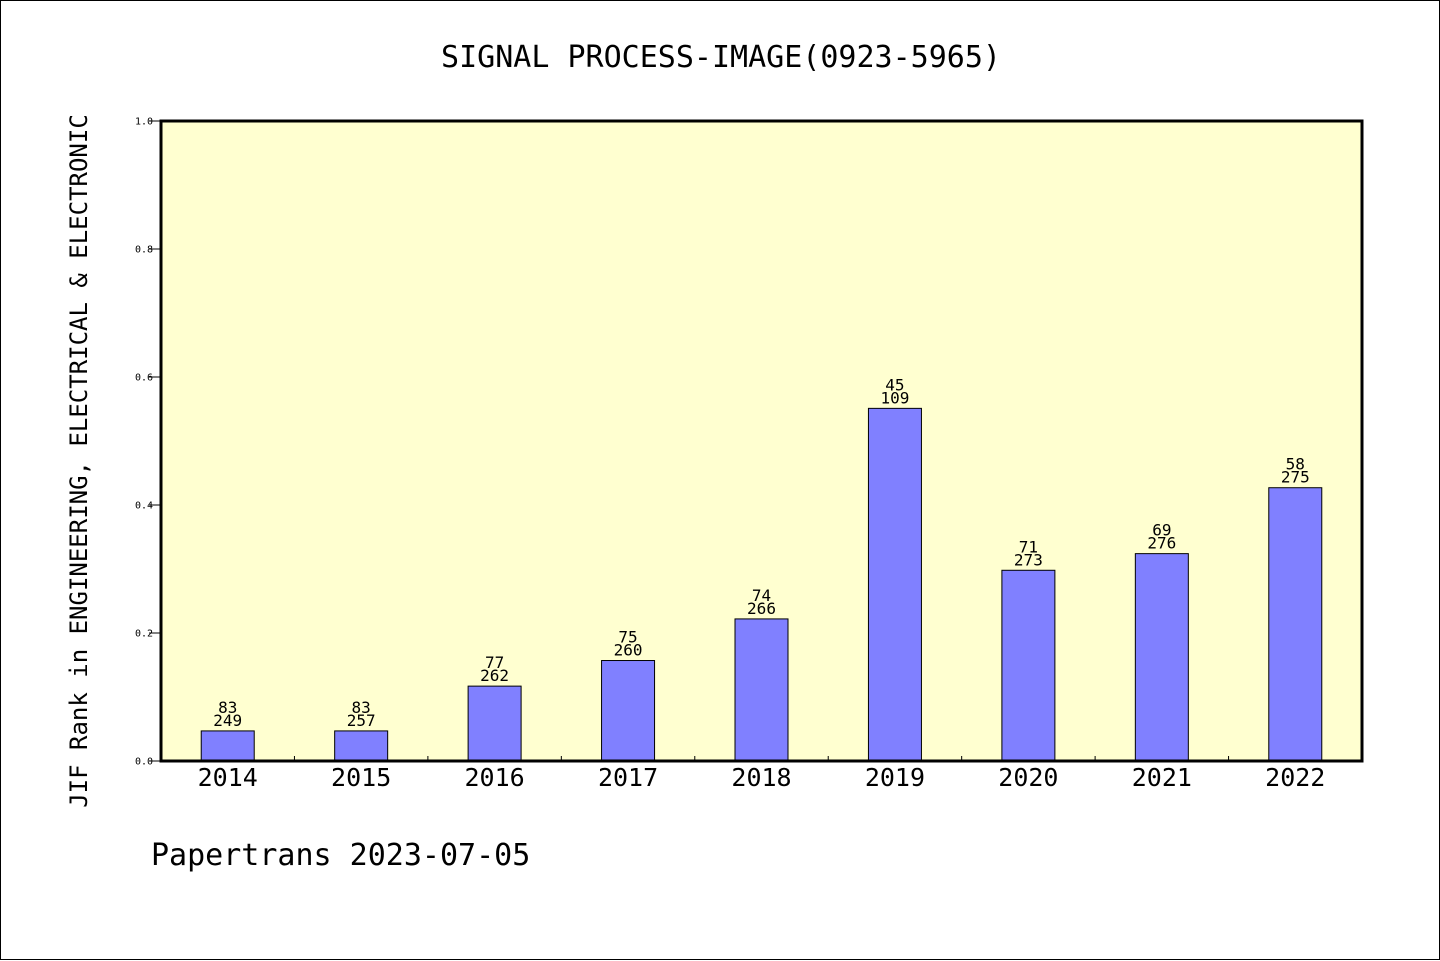  I want to click on bar-rank-label: 69, so click(1161, 530).